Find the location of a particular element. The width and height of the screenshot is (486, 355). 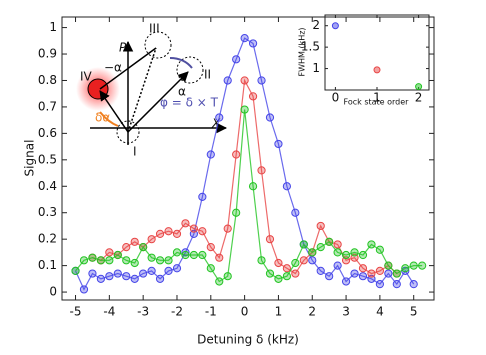

y-tick-label: 2 is located at coordinates (316, 25).